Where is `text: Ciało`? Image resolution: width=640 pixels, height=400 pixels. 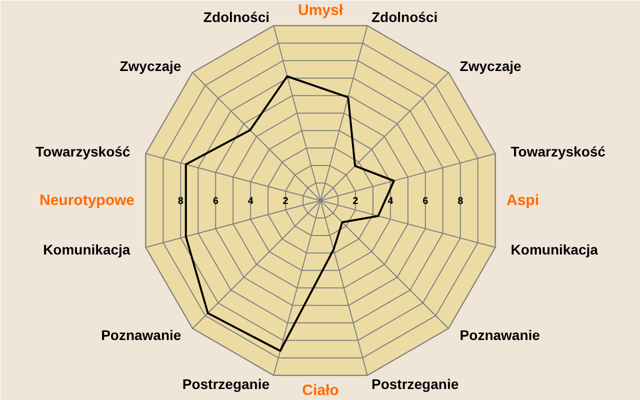
text: Ciało is located at coordinates (320, 390).